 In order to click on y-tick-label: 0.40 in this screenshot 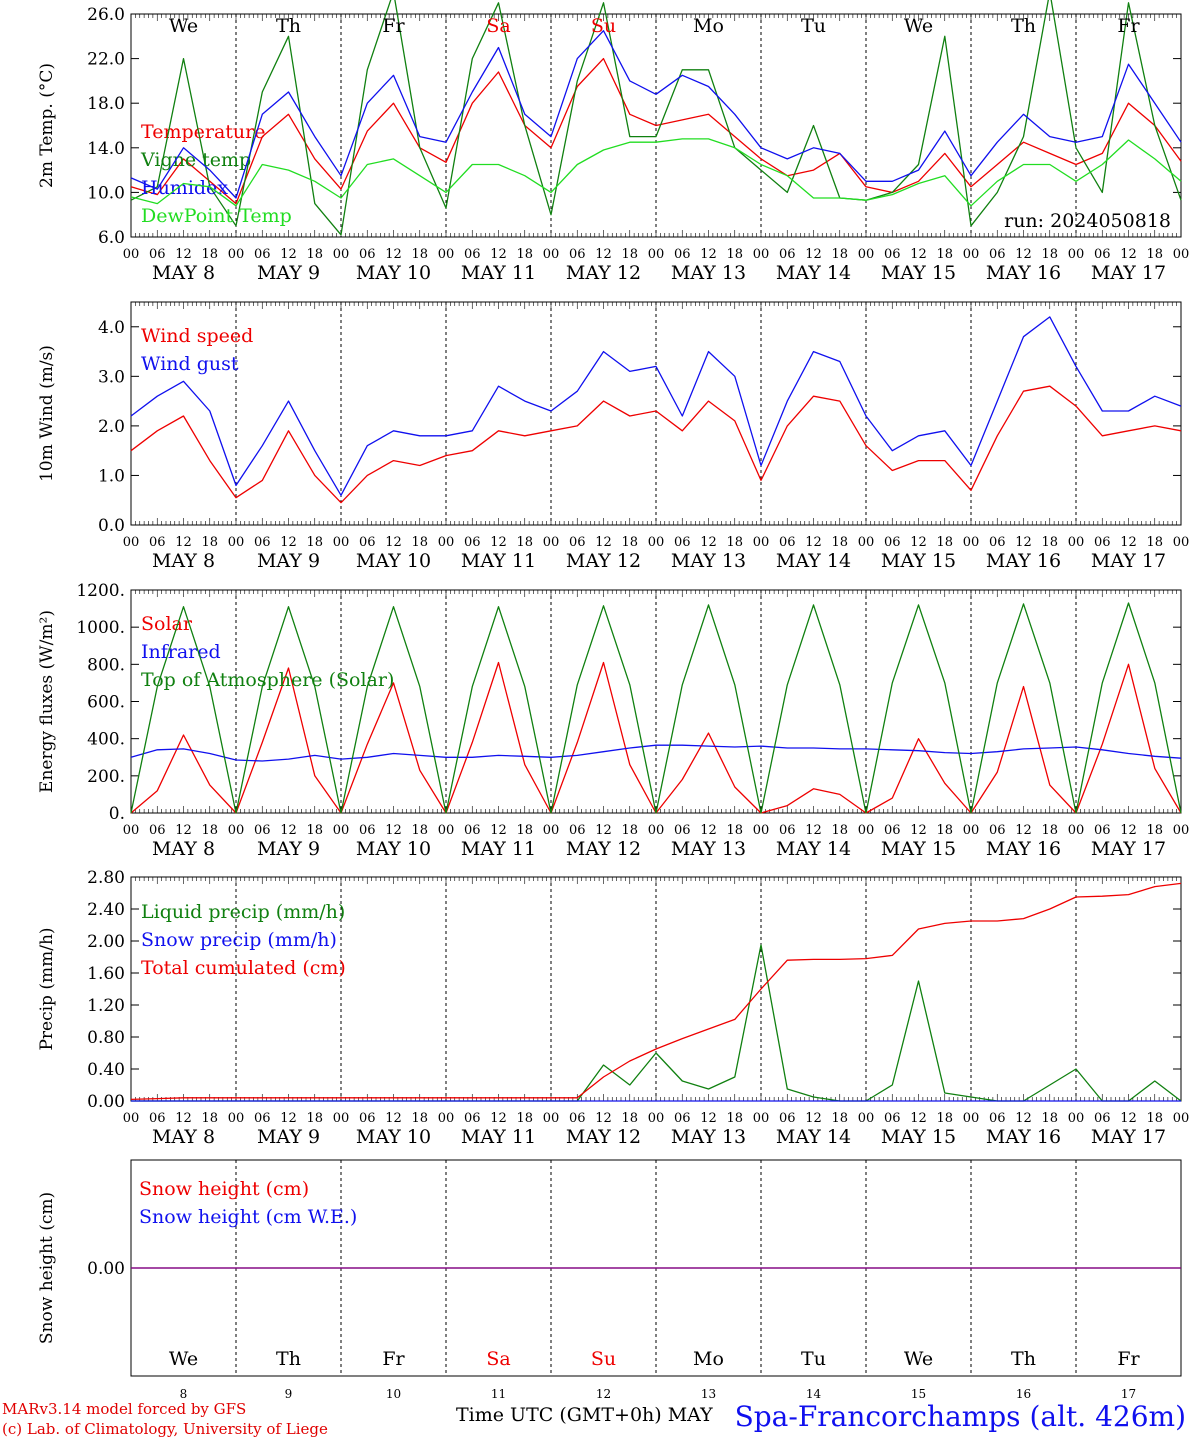, I will do `click(106, 1070)`.